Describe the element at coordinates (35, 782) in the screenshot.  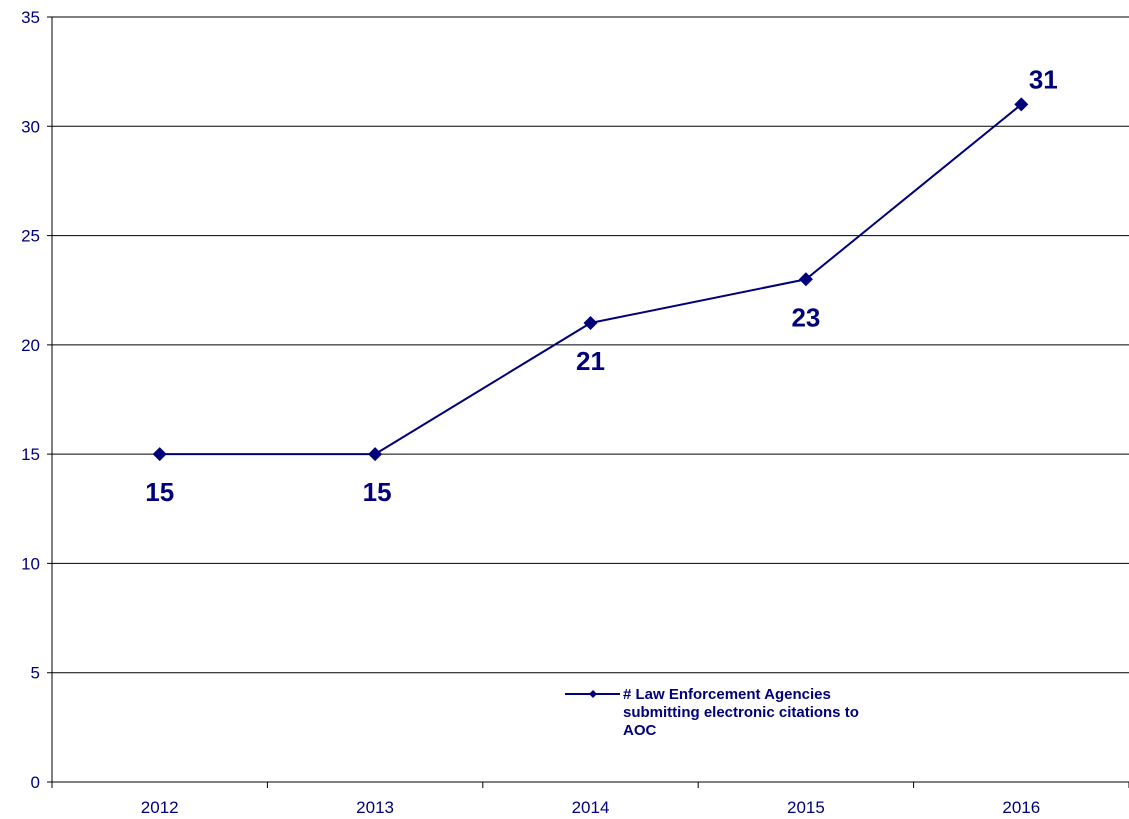
I see `y-tick-label: 0` at that location.